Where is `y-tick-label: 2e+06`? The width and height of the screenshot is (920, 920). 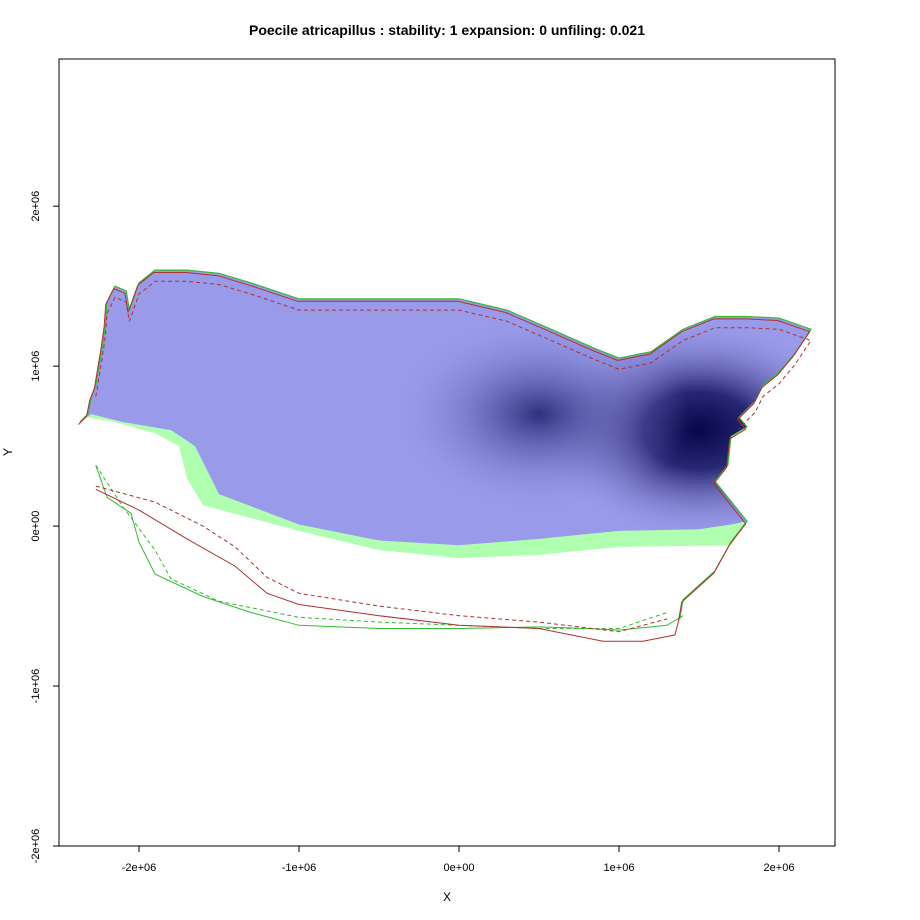
y-tick-label: 2e+06 is located at coordinates (36, 206).